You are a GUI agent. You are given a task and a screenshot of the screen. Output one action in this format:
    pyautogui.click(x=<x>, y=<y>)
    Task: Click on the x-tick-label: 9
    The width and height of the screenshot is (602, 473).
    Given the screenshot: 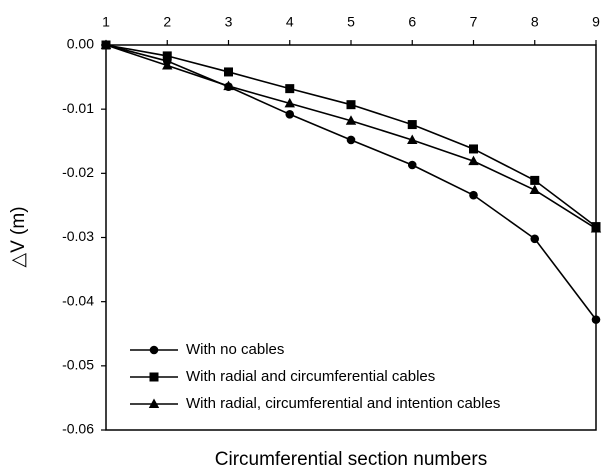 What is the action you would take?
    pyautogui.click(x=596, y=22)
    